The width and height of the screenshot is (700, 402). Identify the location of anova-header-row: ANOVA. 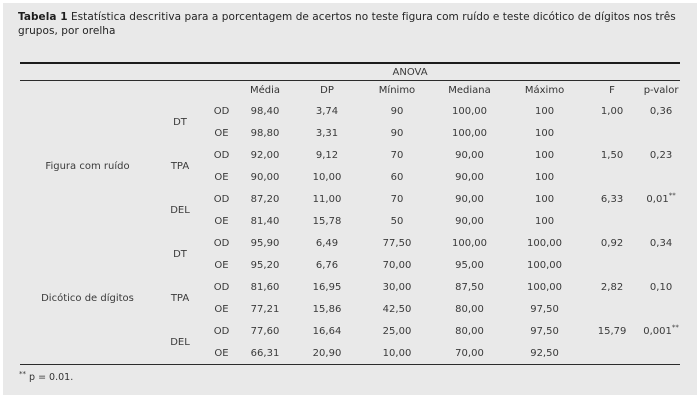
(350, 72).